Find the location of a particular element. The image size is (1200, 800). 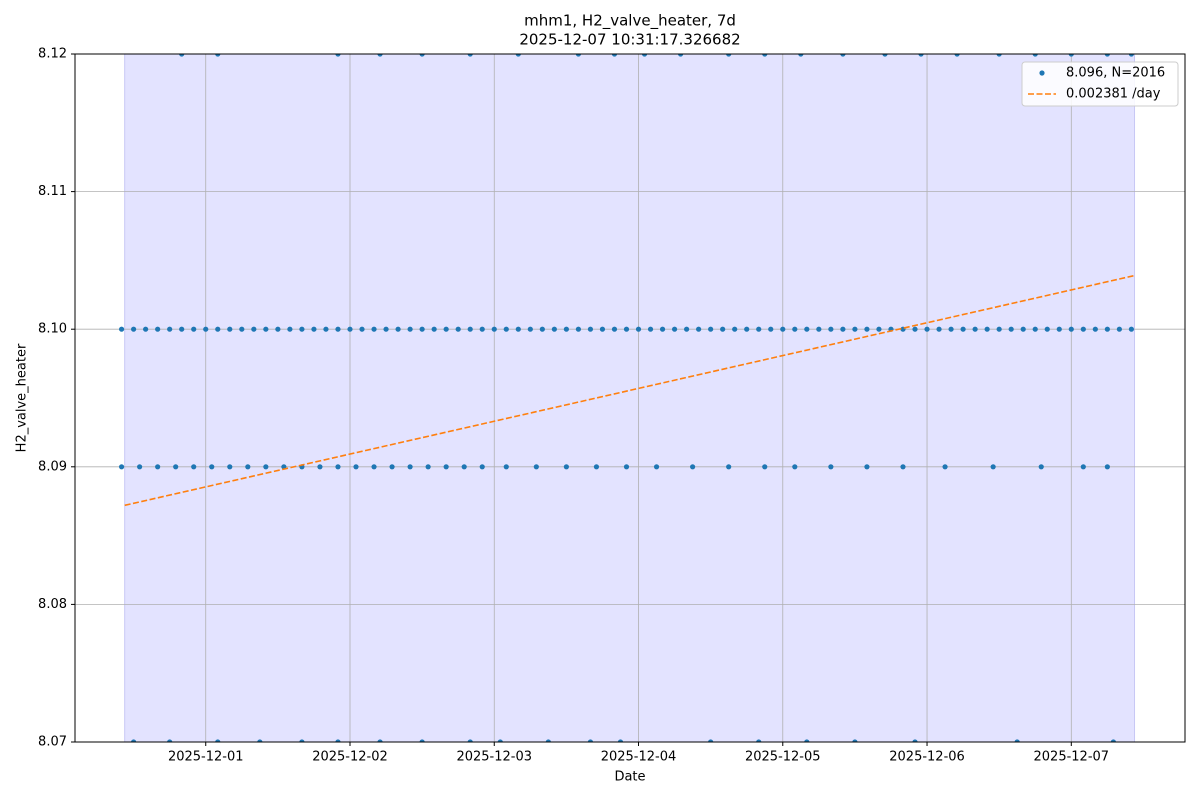

legend-box is located at coordinates (1100, 84).